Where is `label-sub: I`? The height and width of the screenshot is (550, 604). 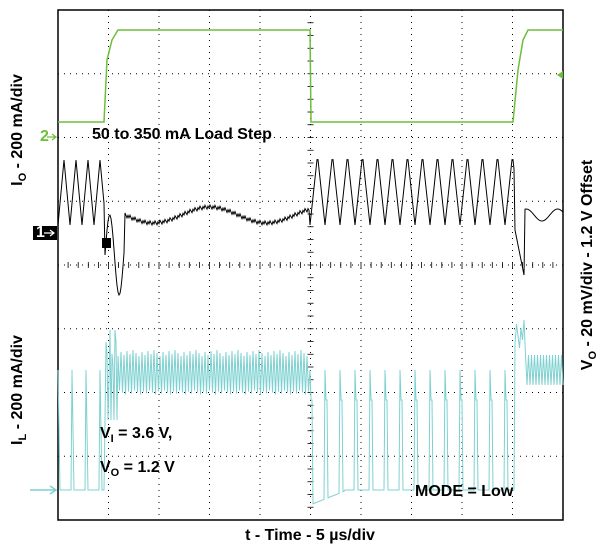
label-sub: I is located at coordinates (112, 439).